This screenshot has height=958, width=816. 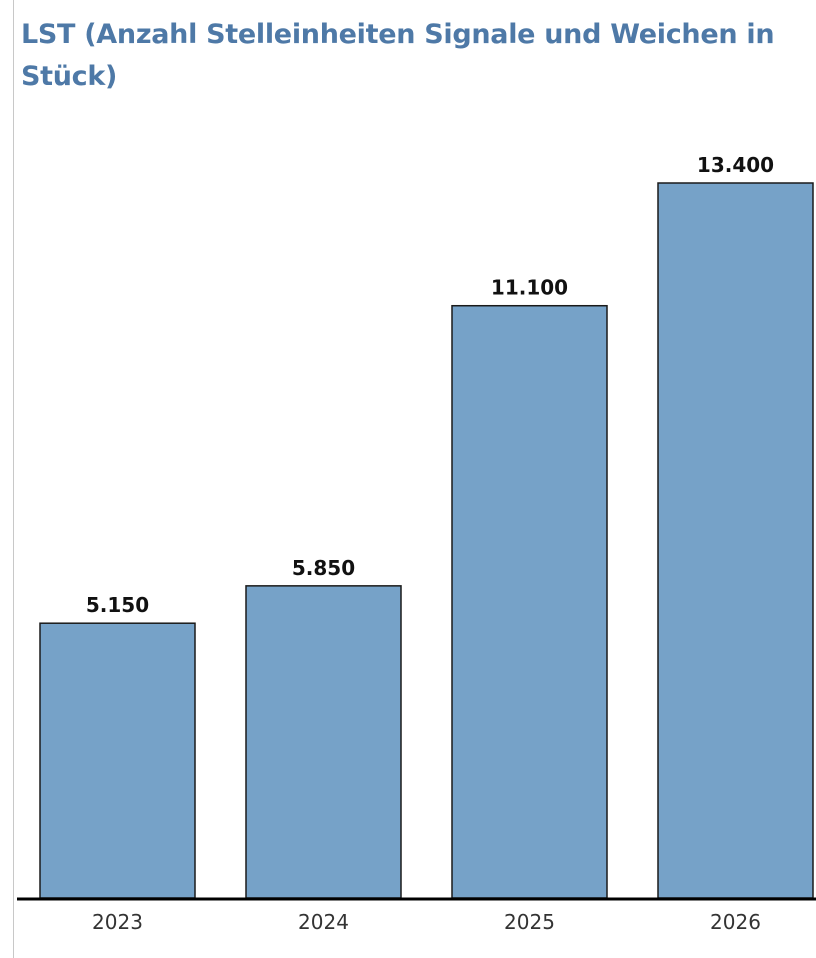 What do you see at coordinates (735, 540) in the screenshot?
I see `bar-2026` at bounding box center [735, 540].